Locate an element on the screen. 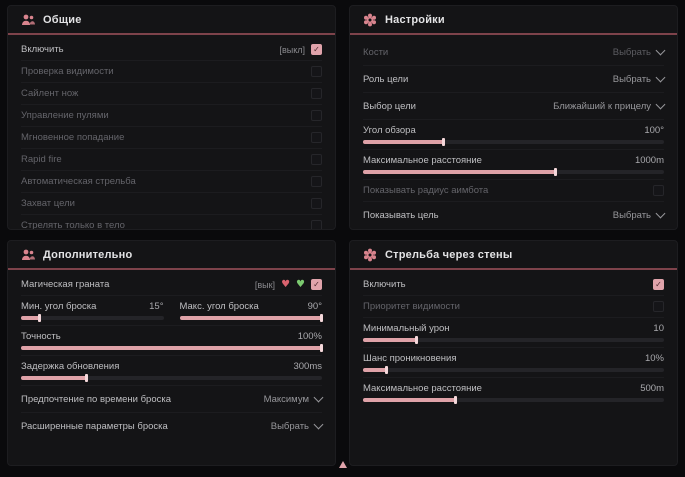  toggle-row-visibility-priority: Приоритет видимости is located at coordinates (513, 307).